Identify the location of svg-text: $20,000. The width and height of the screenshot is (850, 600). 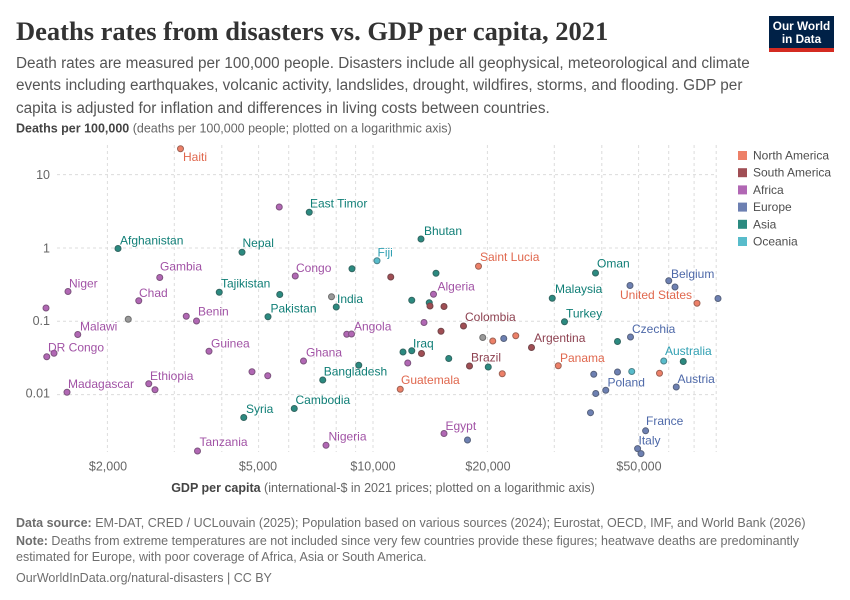
(487, 467).